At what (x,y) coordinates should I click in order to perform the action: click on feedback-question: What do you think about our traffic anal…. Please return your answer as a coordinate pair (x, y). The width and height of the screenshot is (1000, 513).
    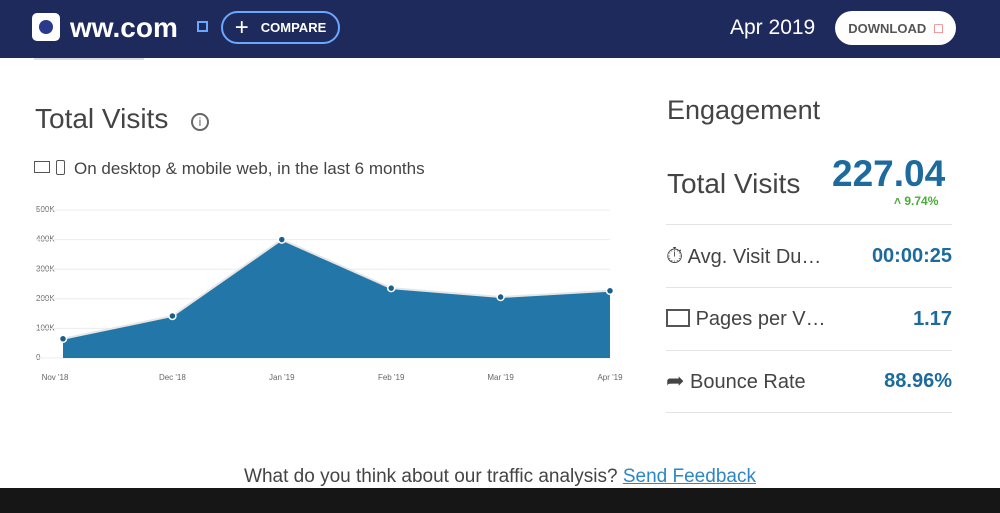
    Looking at the image, I should click on (431, 476).